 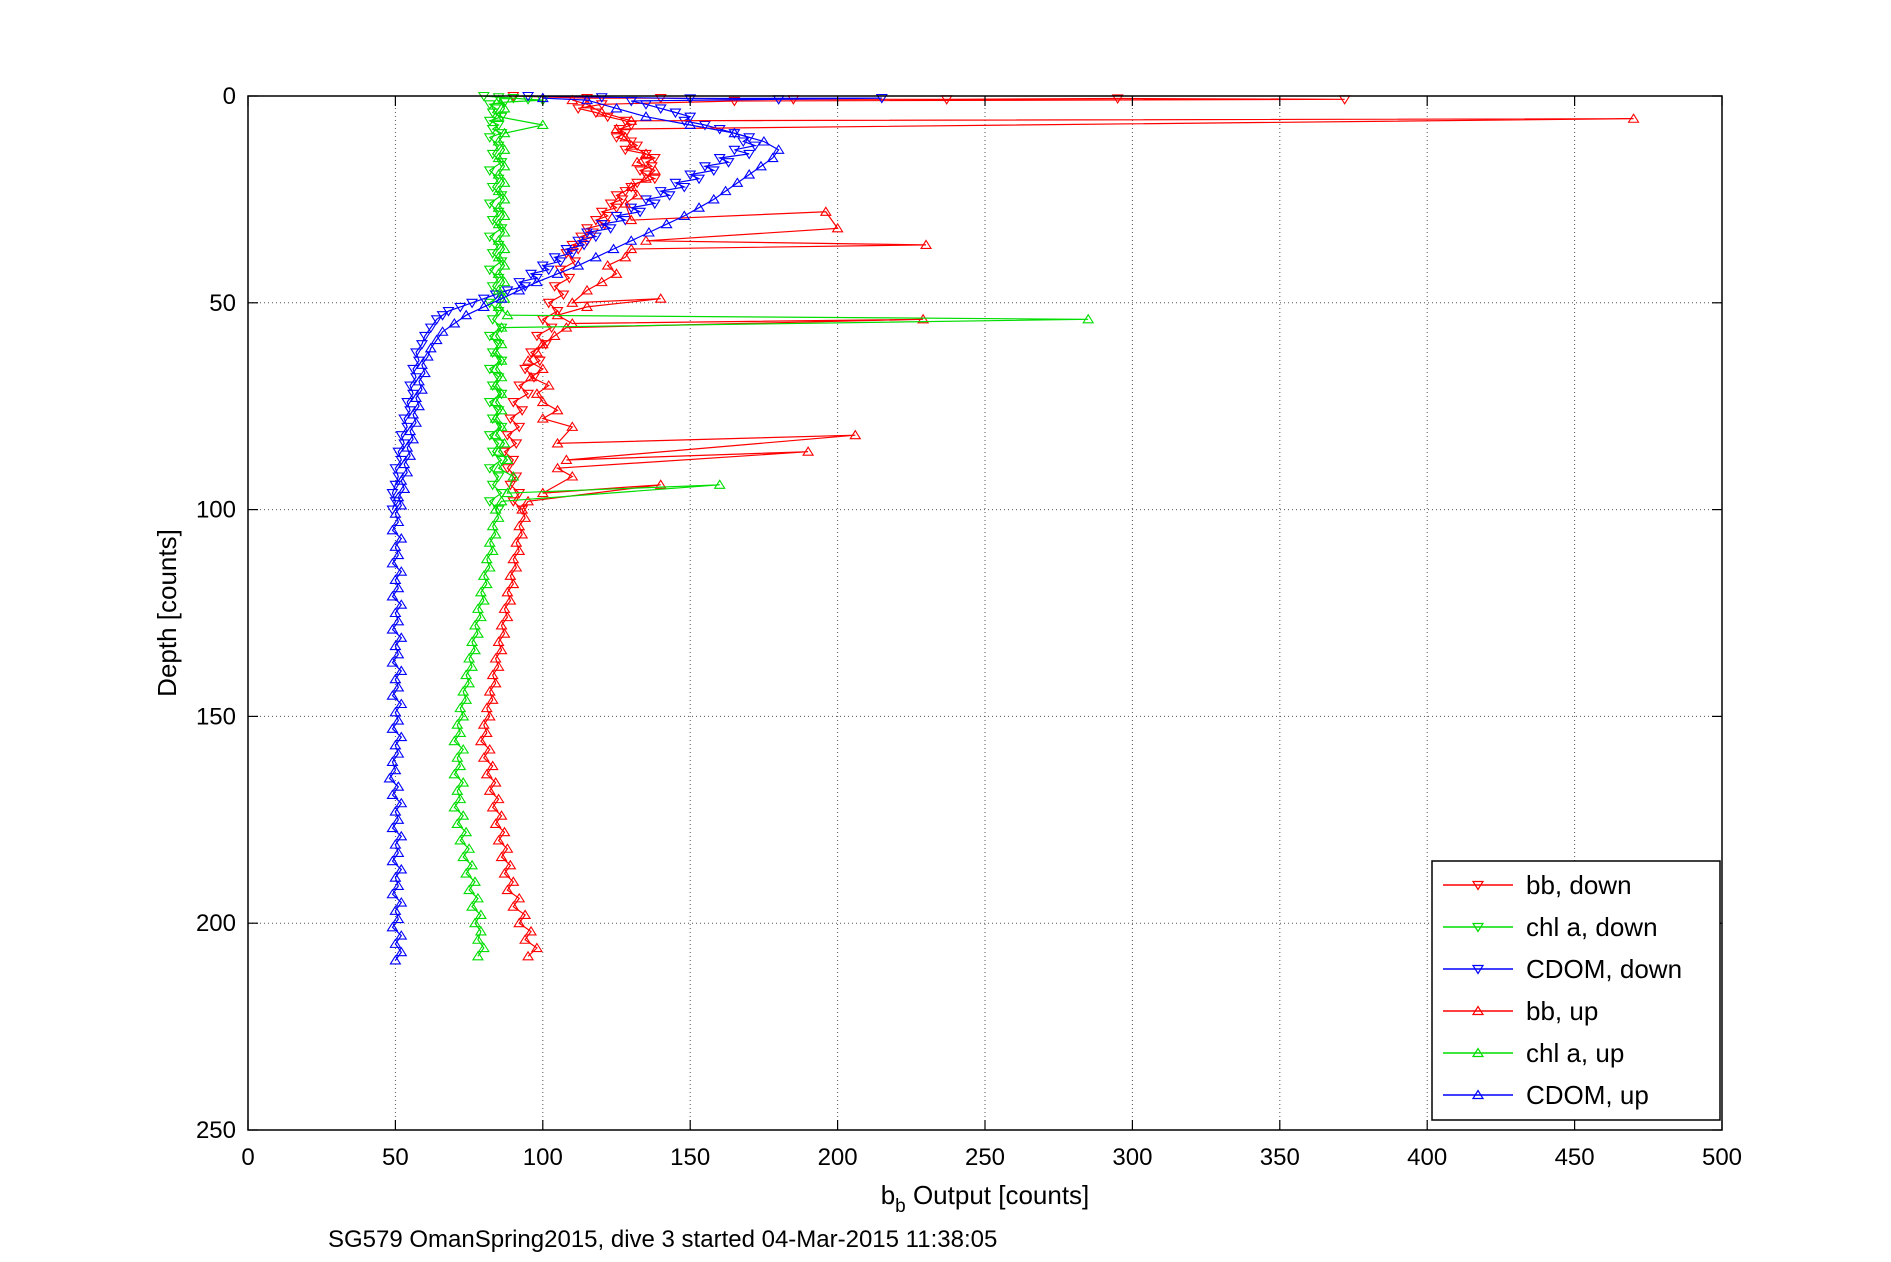 What do you see at coordinates (1604, 969) in the screenshot?
I see `legend-label: CDOM, down` at bounding box center [1604, 969].